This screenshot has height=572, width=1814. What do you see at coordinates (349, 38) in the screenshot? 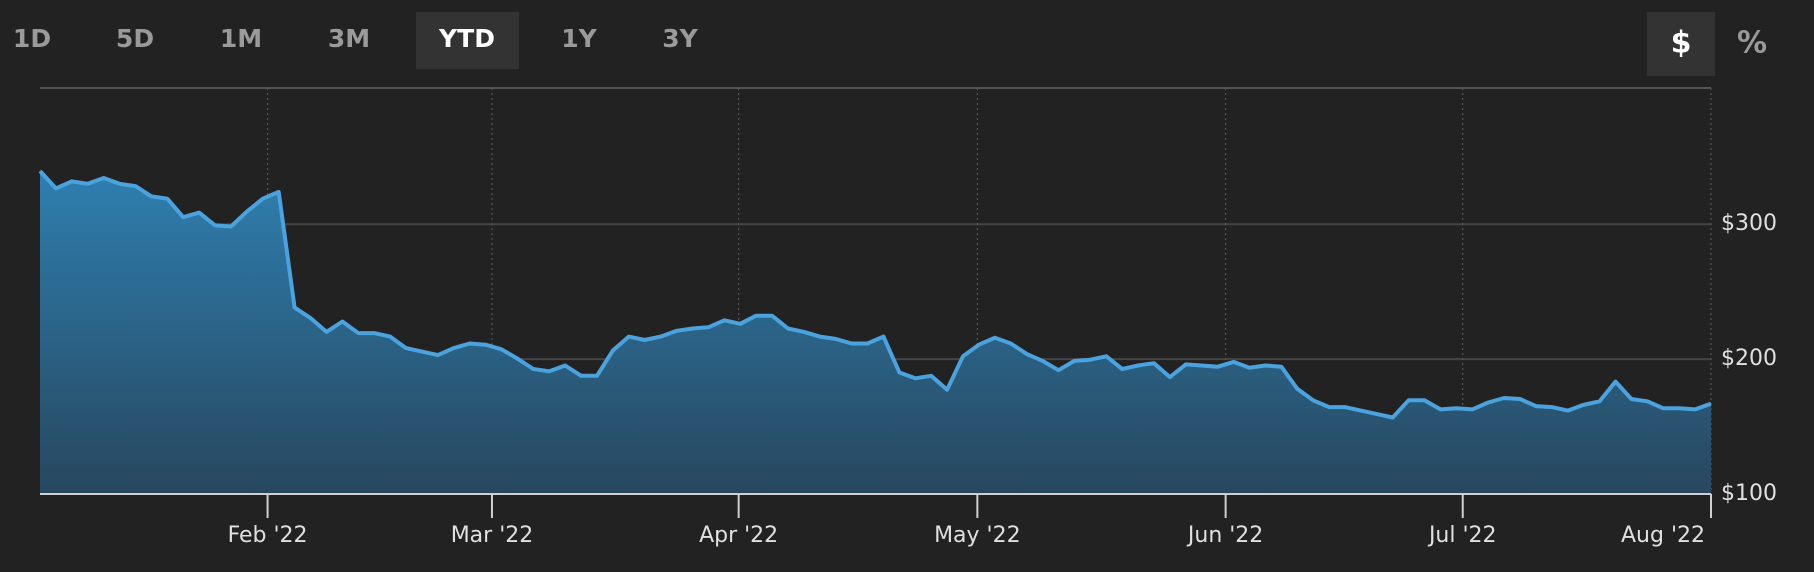
I see `range-button: 3M` at bounding box center [349, 38].